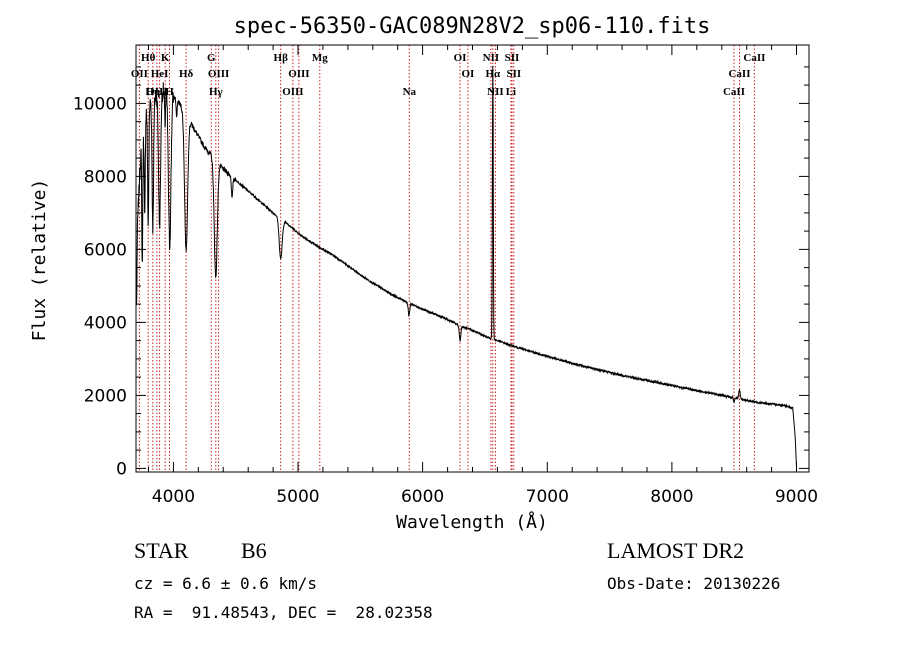 This screenshot has width=900, height=649. I want to click on line-marker-label: Hγ, so click(216, 92).